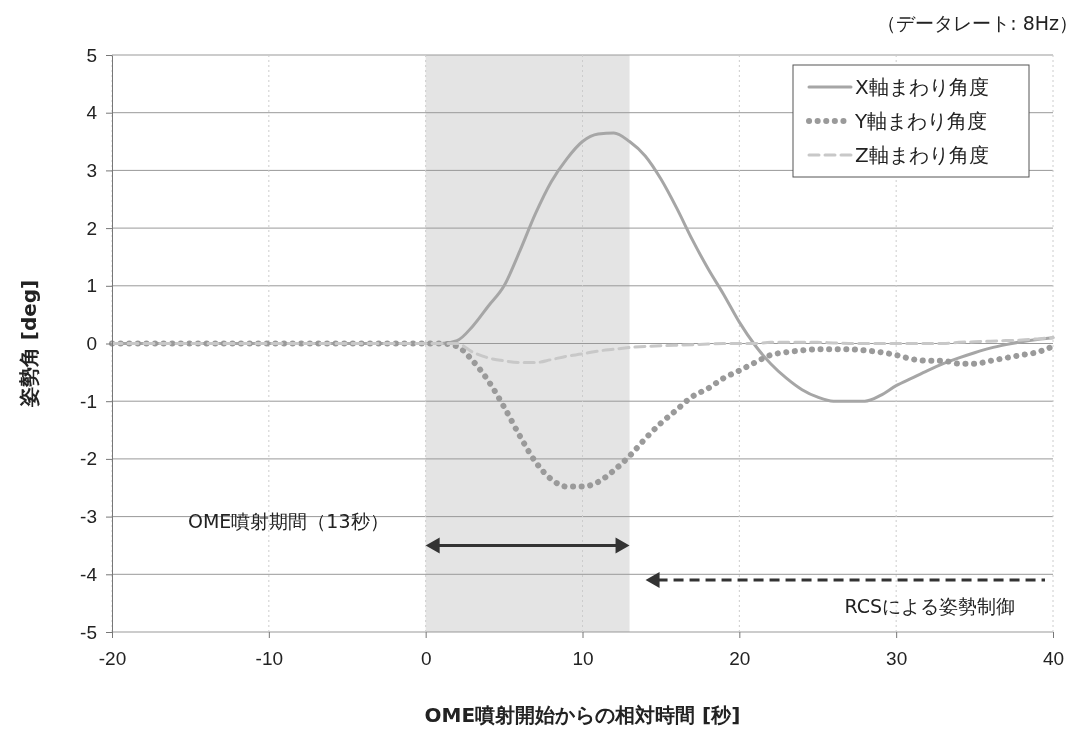 The height and width of the screenshot is (735, 1086). I want to click on legend-label: X軸まわり角度, so click(922, 87).